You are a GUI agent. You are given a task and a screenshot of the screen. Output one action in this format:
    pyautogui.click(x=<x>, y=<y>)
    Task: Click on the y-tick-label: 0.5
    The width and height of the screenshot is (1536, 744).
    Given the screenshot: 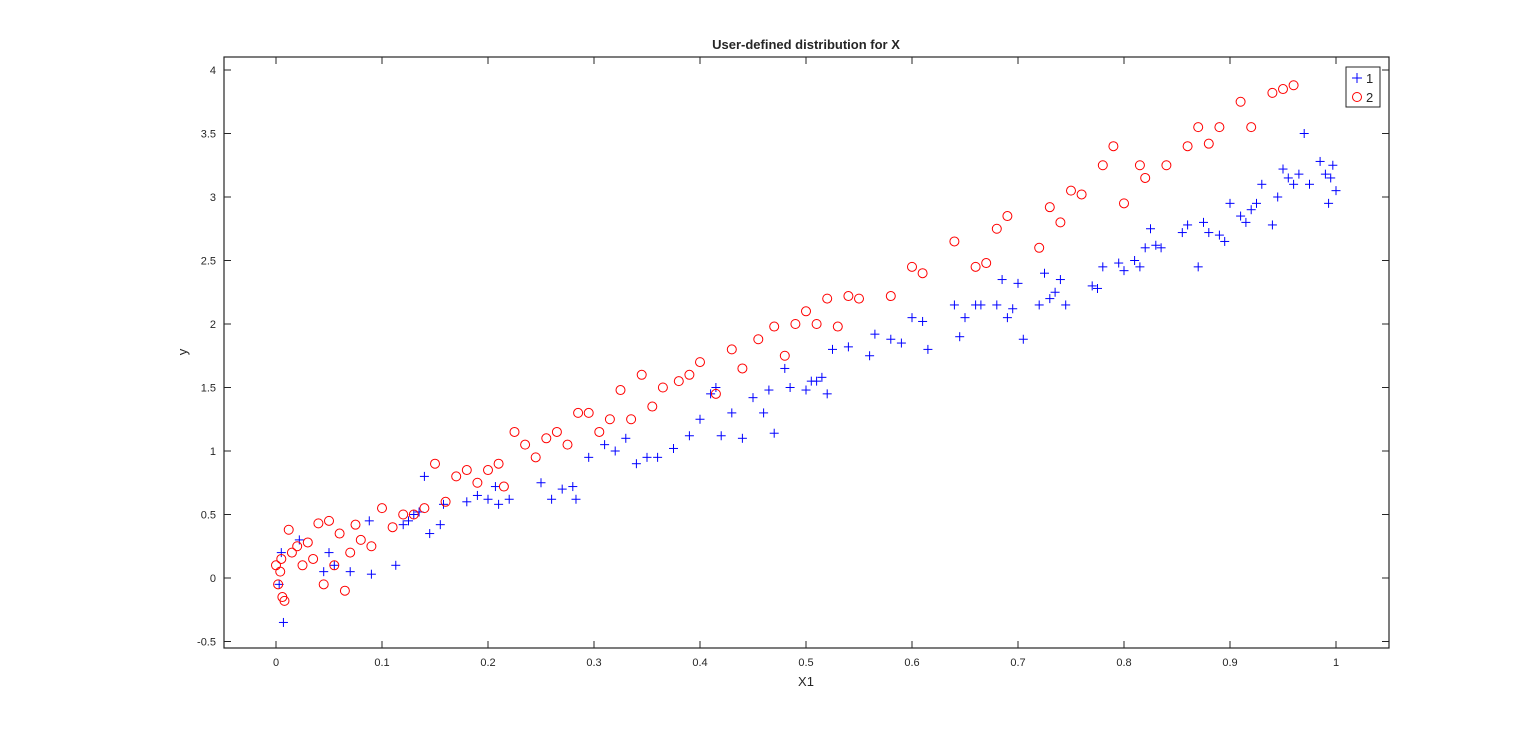 What is the action you would take?
    pyautogui.click(x=208, y=516)
    